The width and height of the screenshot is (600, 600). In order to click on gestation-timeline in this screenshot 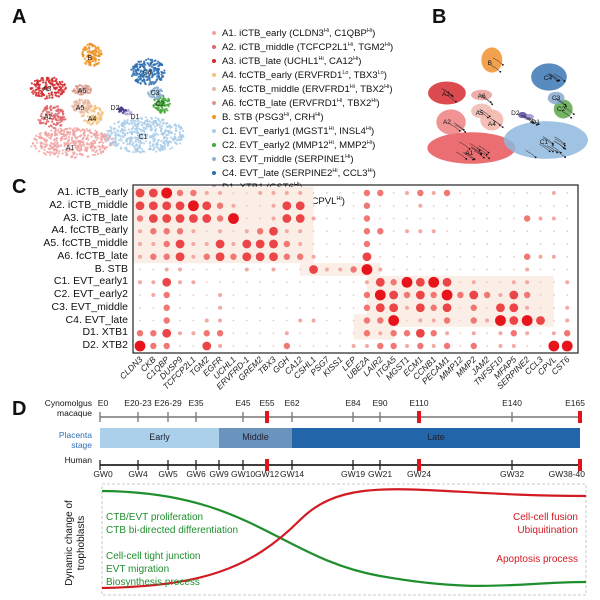, I will do `click(340, 441)`.